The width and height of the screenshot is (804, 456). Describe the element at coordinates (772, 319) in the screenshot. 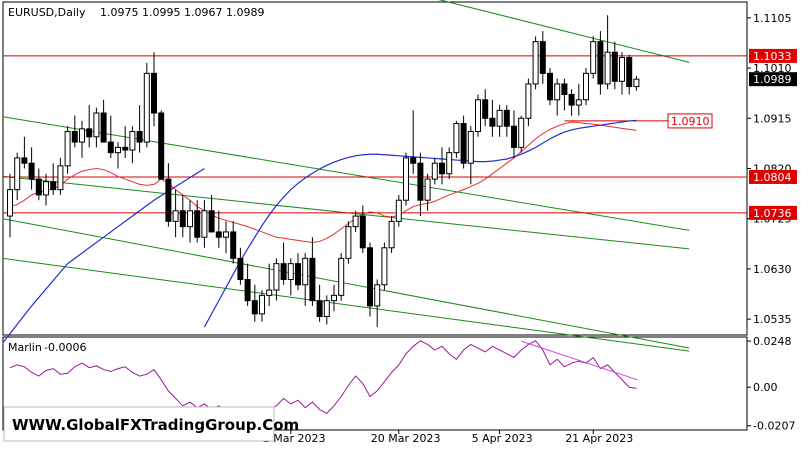

I see `price-tick-label: 1.0535` at that location.